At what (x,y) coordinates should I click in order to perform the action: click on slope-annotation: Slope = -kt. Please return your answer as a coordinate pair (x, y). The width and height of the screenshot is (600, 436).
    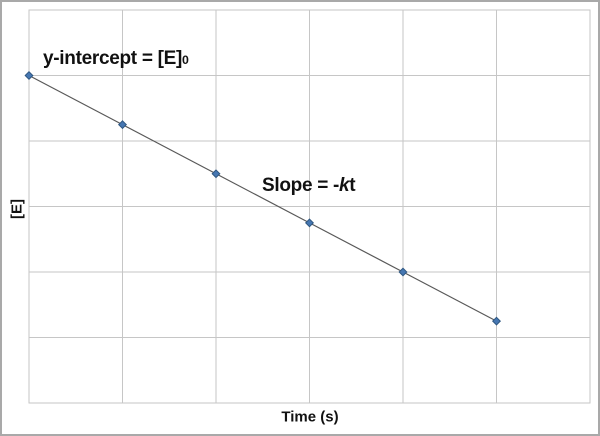
    Looking at the image, I should click on (309, 185).